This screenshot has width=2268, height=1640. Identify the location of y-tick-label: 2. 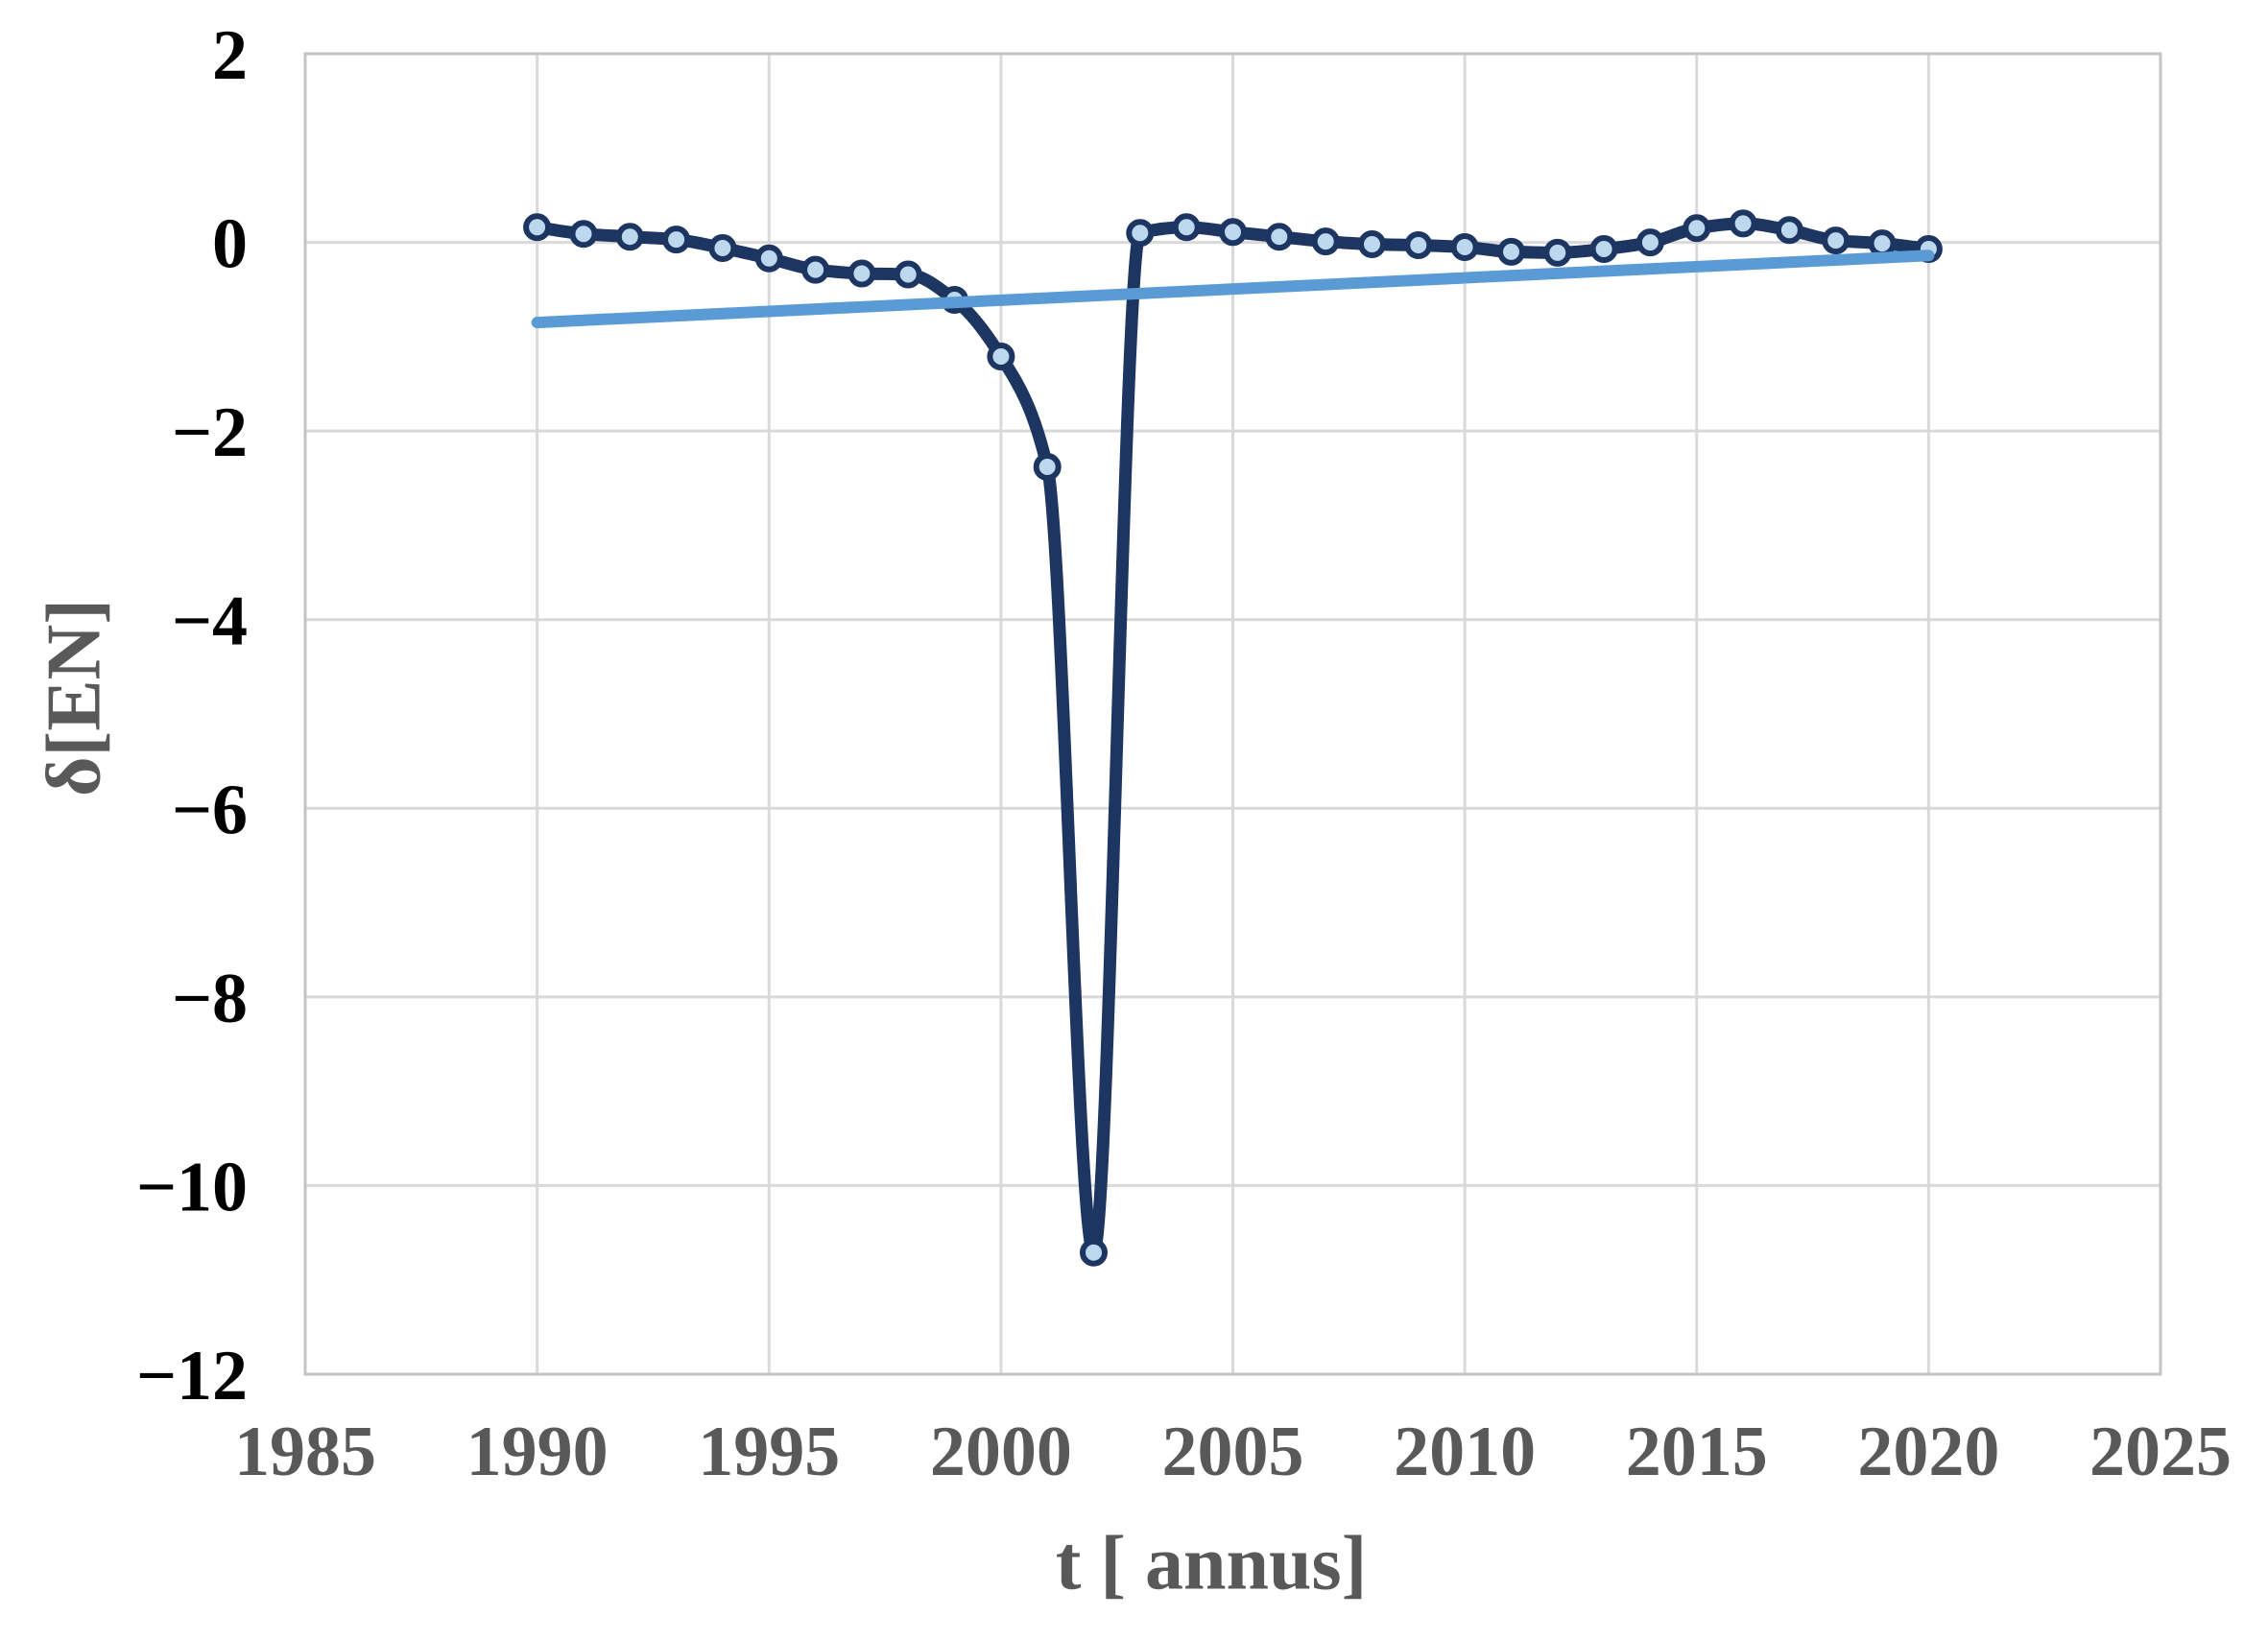
(230, 55).